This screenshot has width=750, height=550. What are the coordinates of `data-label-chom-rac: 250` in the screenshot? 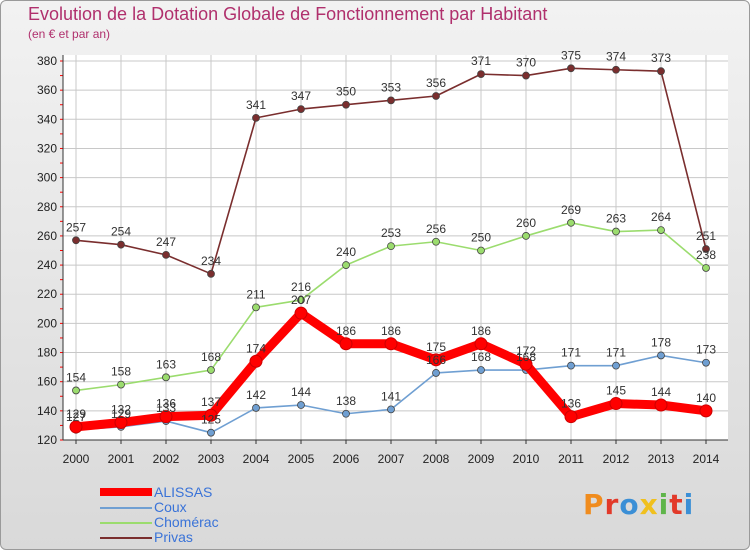 It's located at (481, 238).